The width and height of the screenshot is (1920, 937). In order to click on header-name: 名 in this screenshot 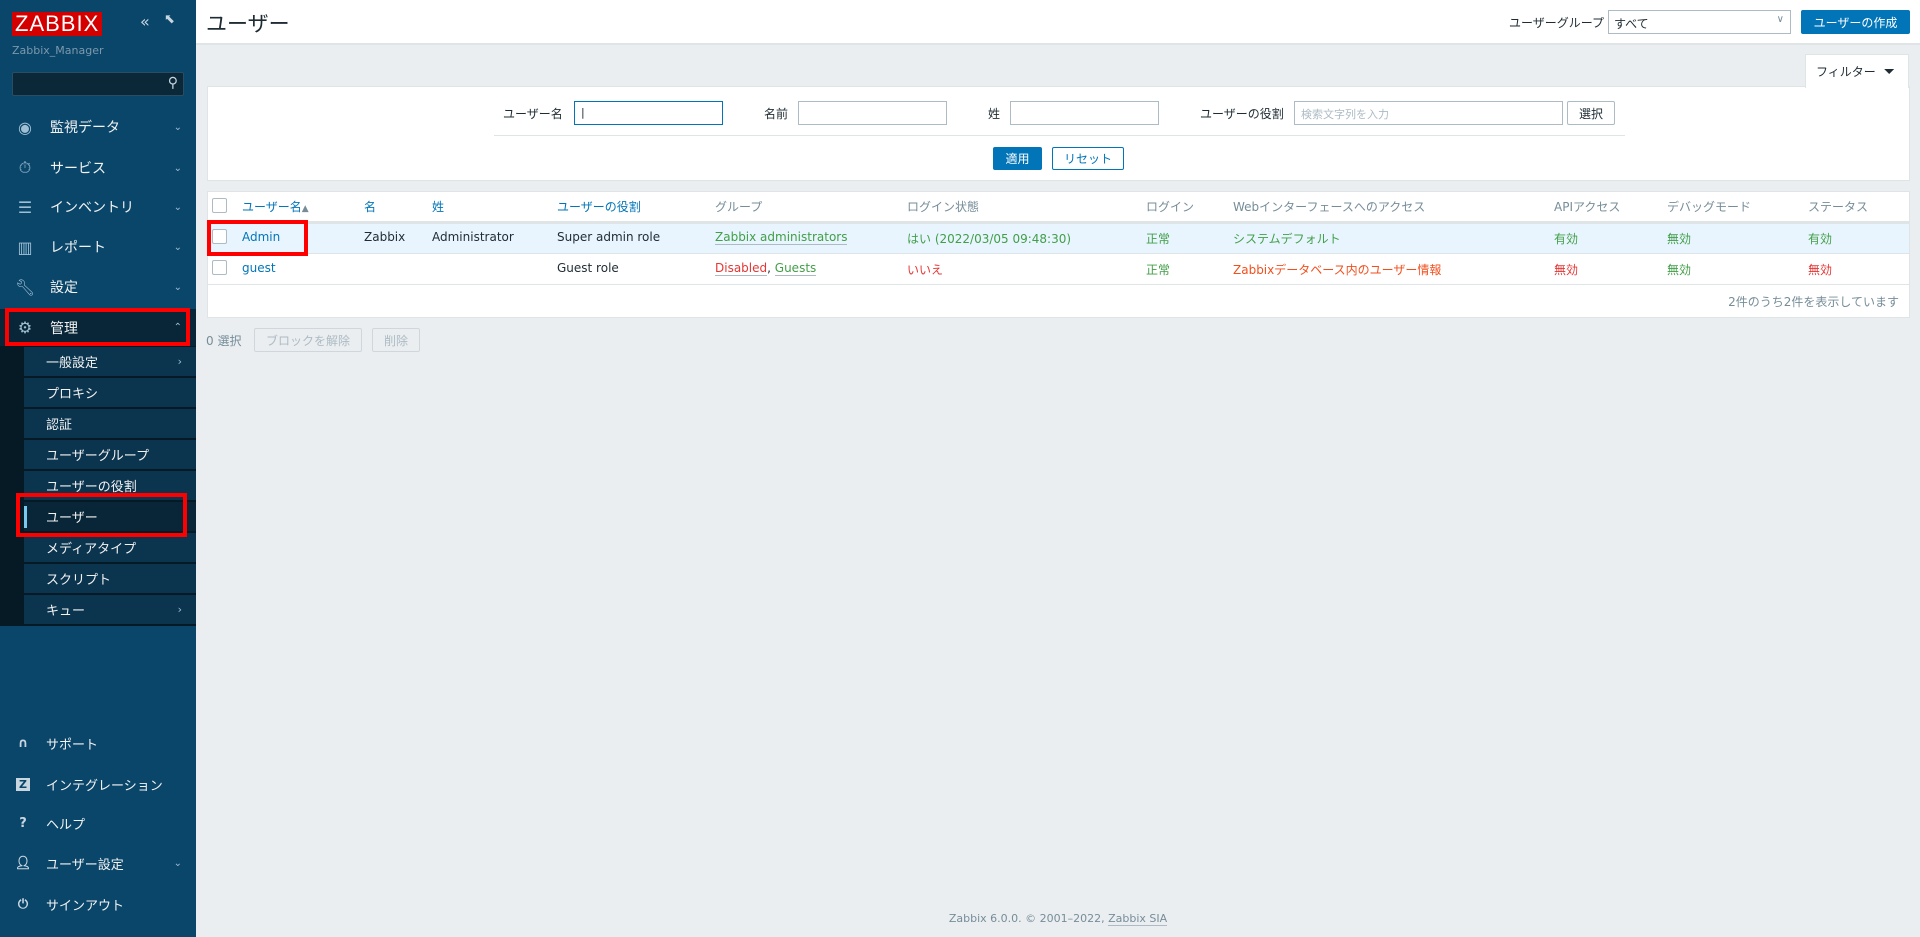, I will do `click(370, 207)`.